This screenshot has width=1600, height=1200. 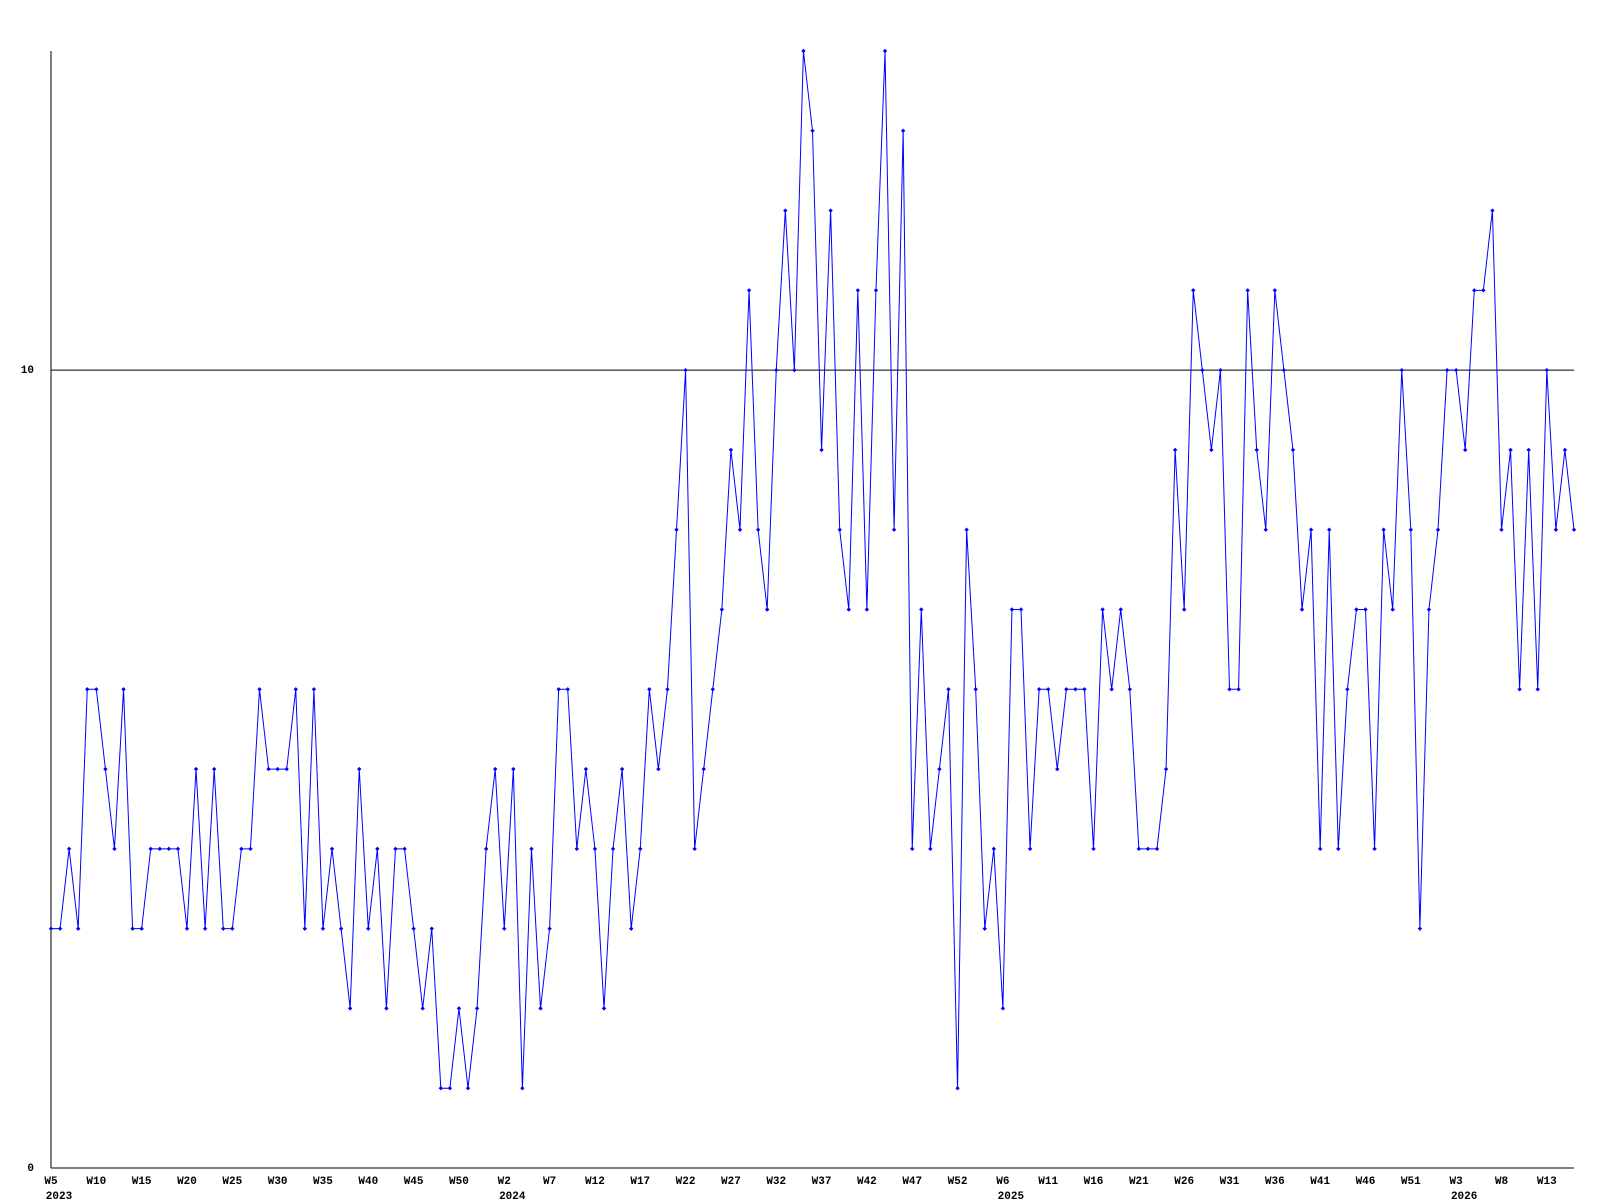 What do you see at coordinates (323, 1182) in the screenshot?
I see `x-tick-label: W35` at bounding box center [323, 1182].